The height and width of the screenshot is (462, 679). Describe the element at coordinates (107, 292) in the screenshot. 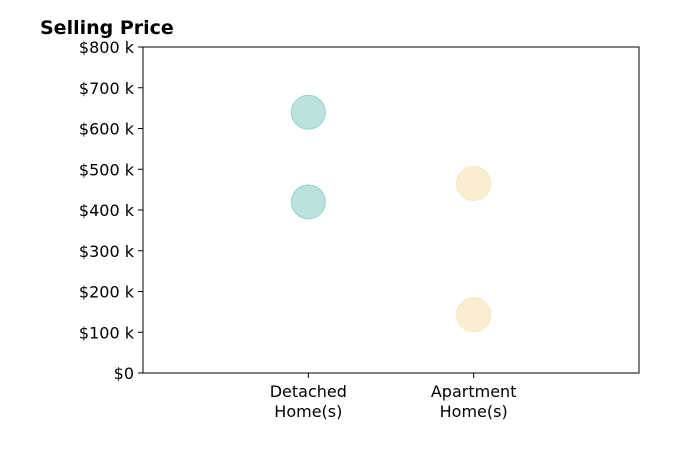

I see `y-tick-label: $200 k` at that location.